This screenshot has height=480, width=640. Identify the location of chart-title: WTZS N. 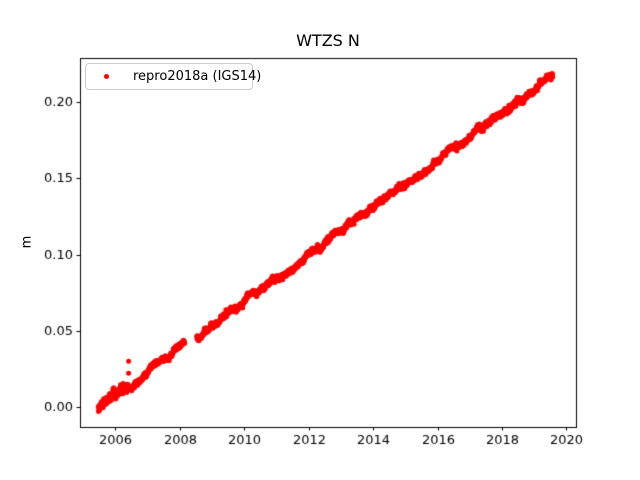
(328, 40).